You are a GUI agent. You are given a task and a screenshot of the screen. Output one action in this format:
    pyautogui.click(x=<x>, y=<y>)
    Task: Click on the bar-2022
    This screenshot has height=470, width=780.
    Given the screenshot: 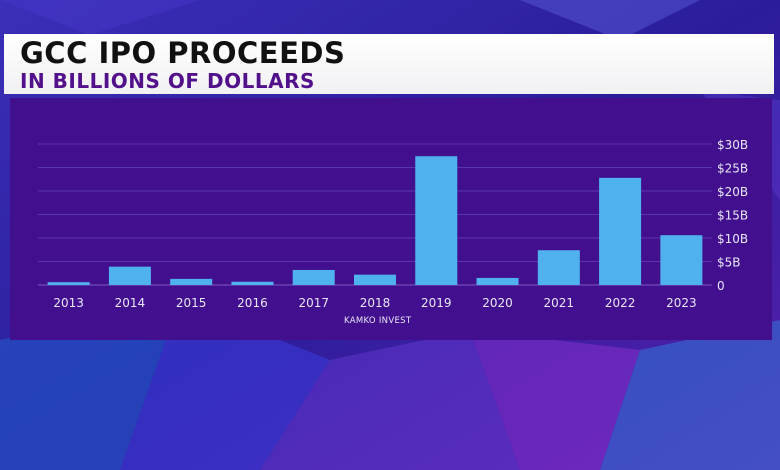 What is the action you would take?
    pyautogui.click(x=620, y=231)
    